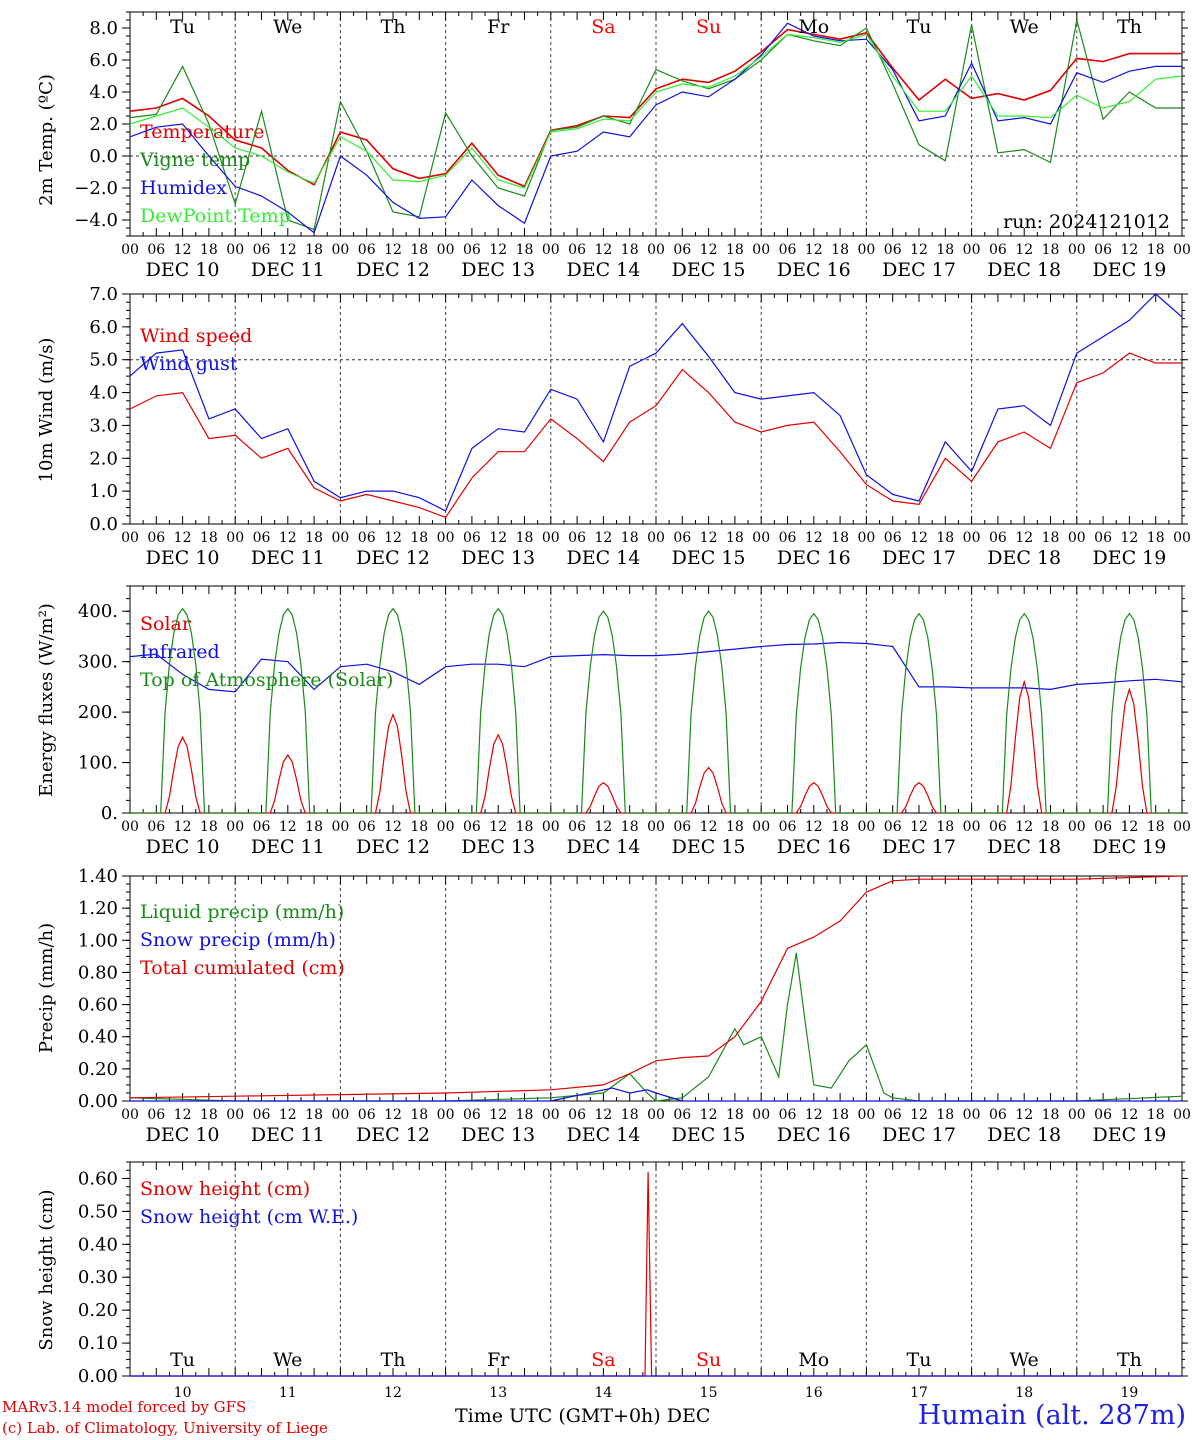 The image size is (1194, 1440). I want to click on bottom-day-number: 18, so click(1024, 1393).